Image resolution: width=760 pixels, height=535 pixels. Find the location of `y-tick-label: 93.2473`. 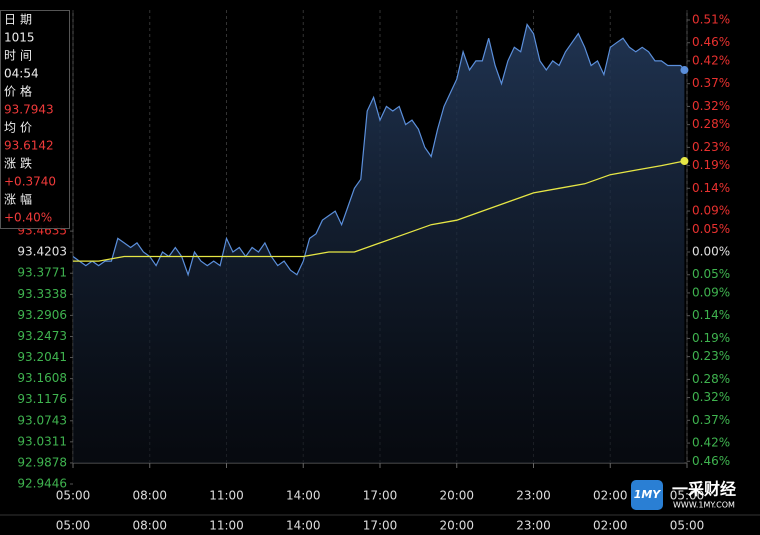

y-tick-label: 93.2473 is located at coordinates (42, 336).